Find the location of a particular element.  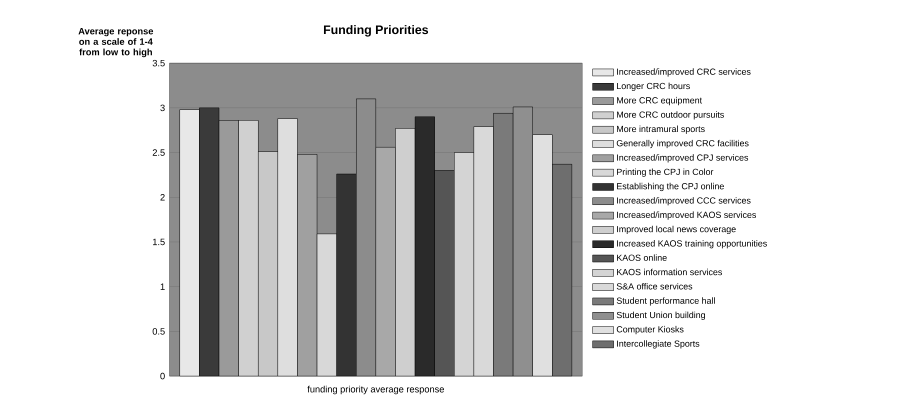

y-tick-label: 0 is located at coordinates (162, 376).